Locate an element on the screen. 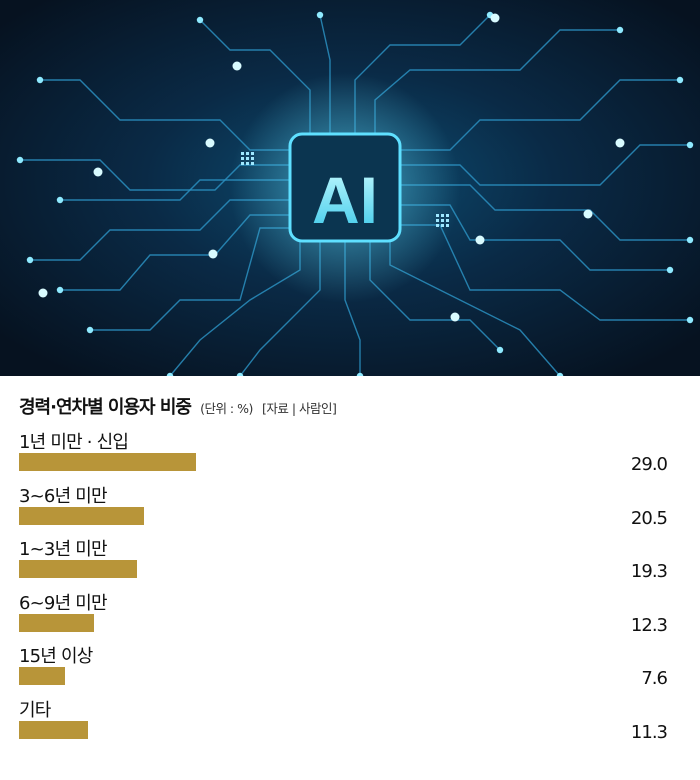 The image size is (700, 780). bar-row: 1~3년 미만 19.3 is located at coordinates (350, 561).